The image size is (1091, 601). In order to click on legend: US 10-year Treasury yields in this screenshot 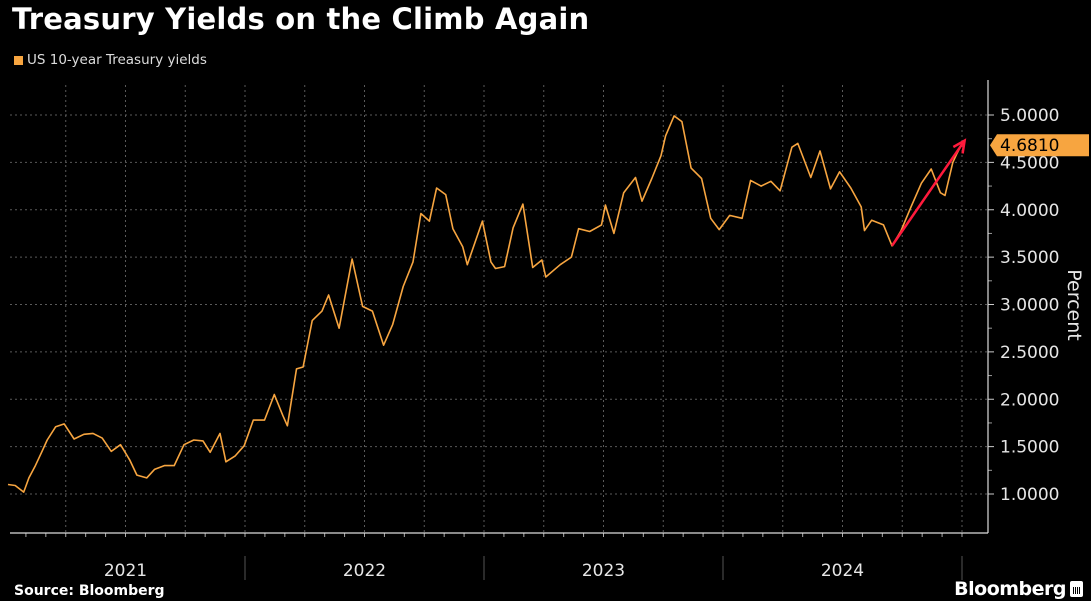, I will do `click(110, 60)`.